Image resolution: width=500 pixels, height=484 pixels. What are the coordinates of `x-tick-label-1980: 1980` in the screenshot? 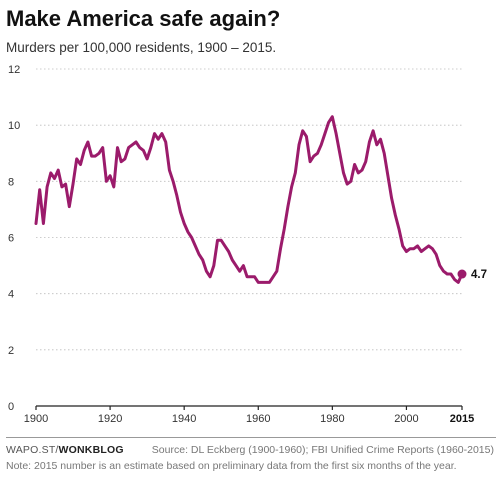 It's located at (332, 419).